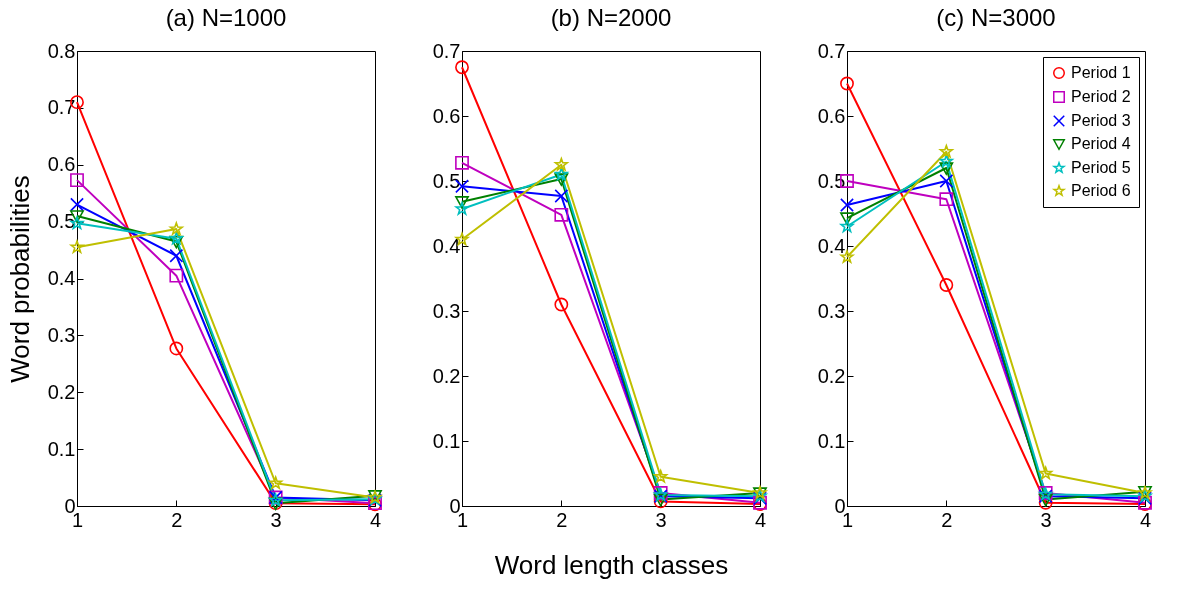 Image resolution: width=1199 pixels, height=613 pixels. I want to click on chart-title: (a) N=1000, so click(226, 17).